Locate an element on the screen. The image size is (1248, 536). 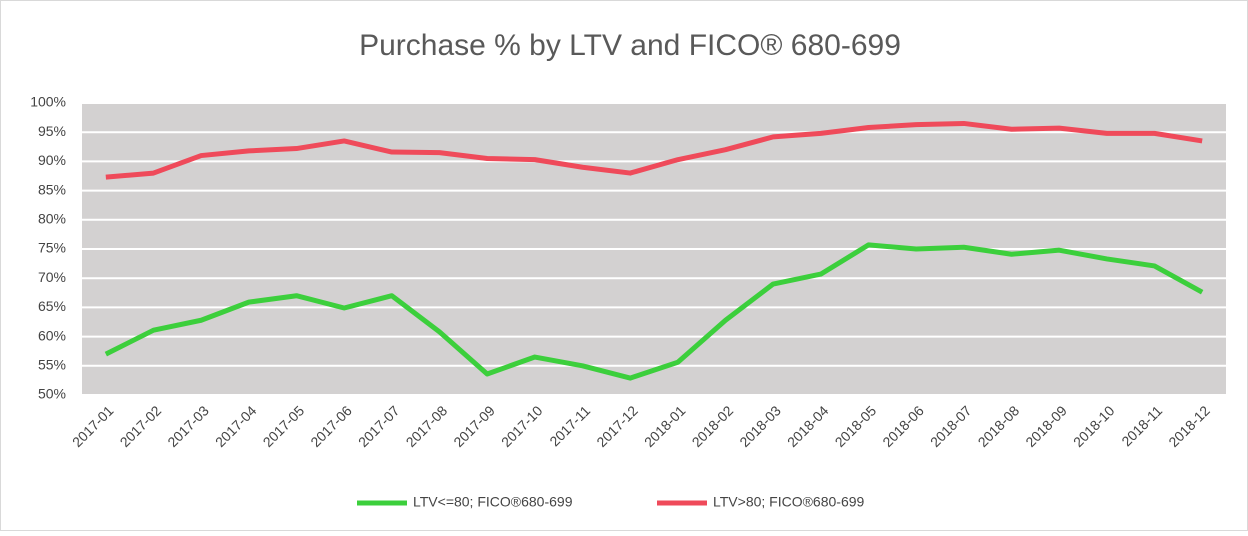
y-tick-label: 80% is located at coordinates (52, 219).